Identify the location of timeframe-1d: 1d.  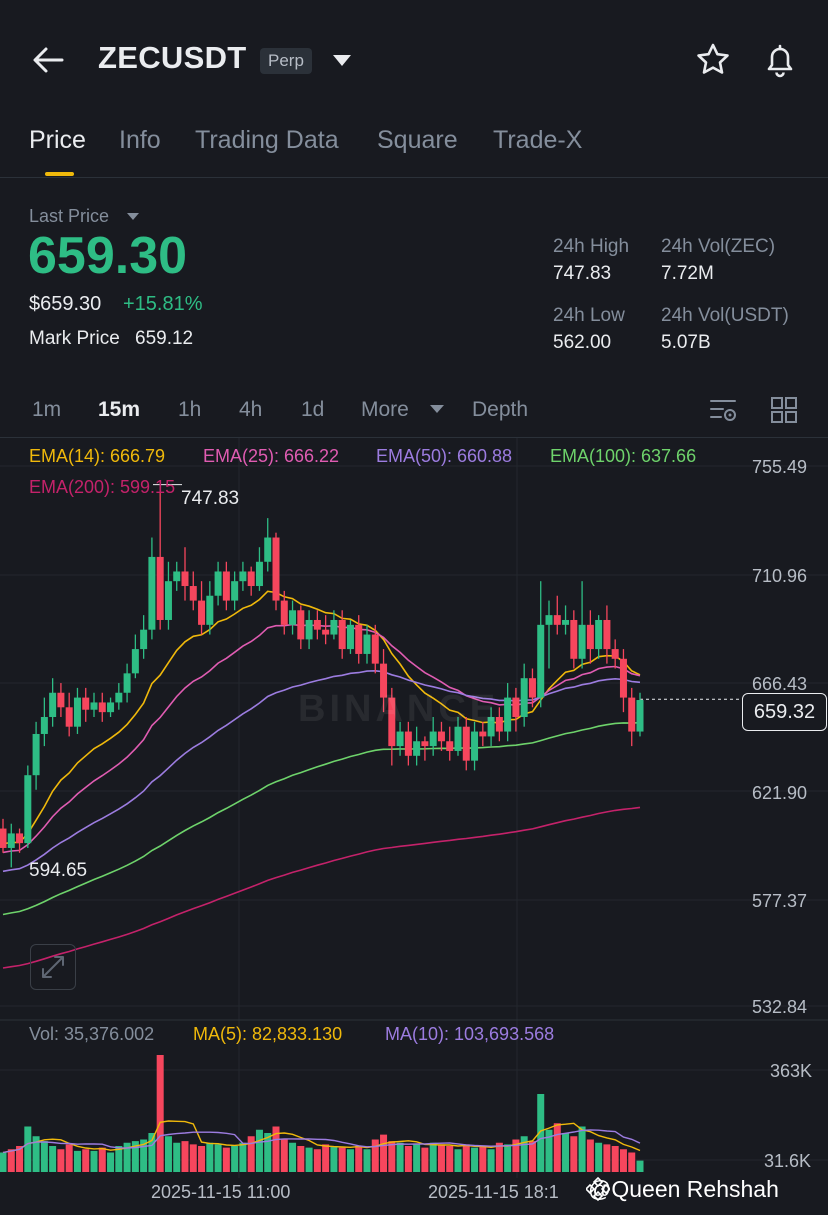
(313, 409).